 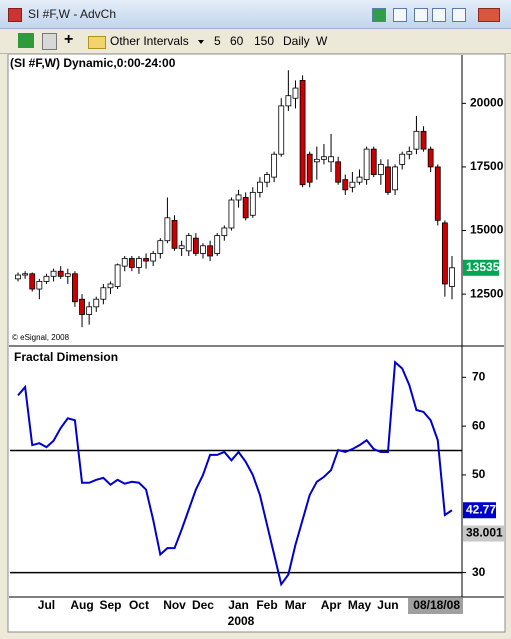 What do you see at coordinates (26, 40) in the screenshot?
I see `chart-button` at bounding box center [26, 40].